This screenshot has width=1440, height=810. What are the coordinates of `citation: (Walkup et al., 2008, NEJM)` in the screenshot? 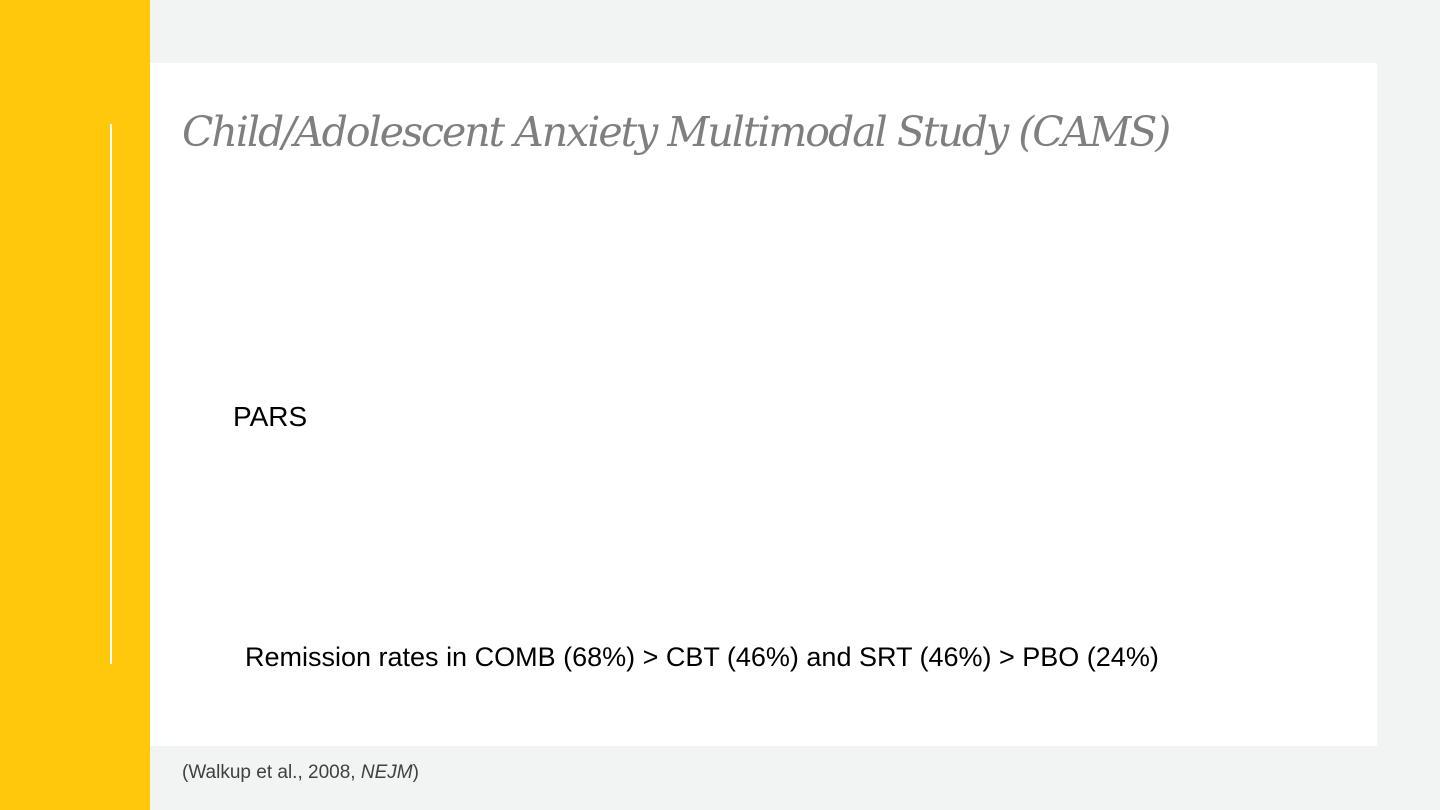 It's located at (300, 773).